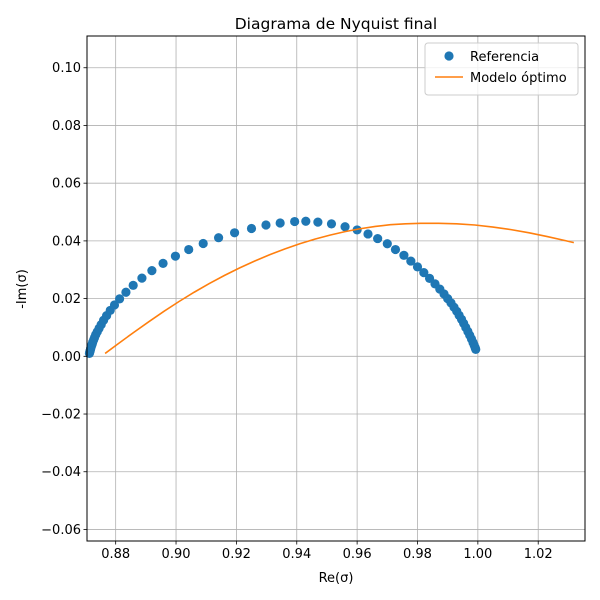 Image resolution: width=600 pixels, height=600 pixels. What do you see at coordinates (61, 530) in the screenshot?
I see `y-tick-label: −0.06` at bounding box center [61, 530].